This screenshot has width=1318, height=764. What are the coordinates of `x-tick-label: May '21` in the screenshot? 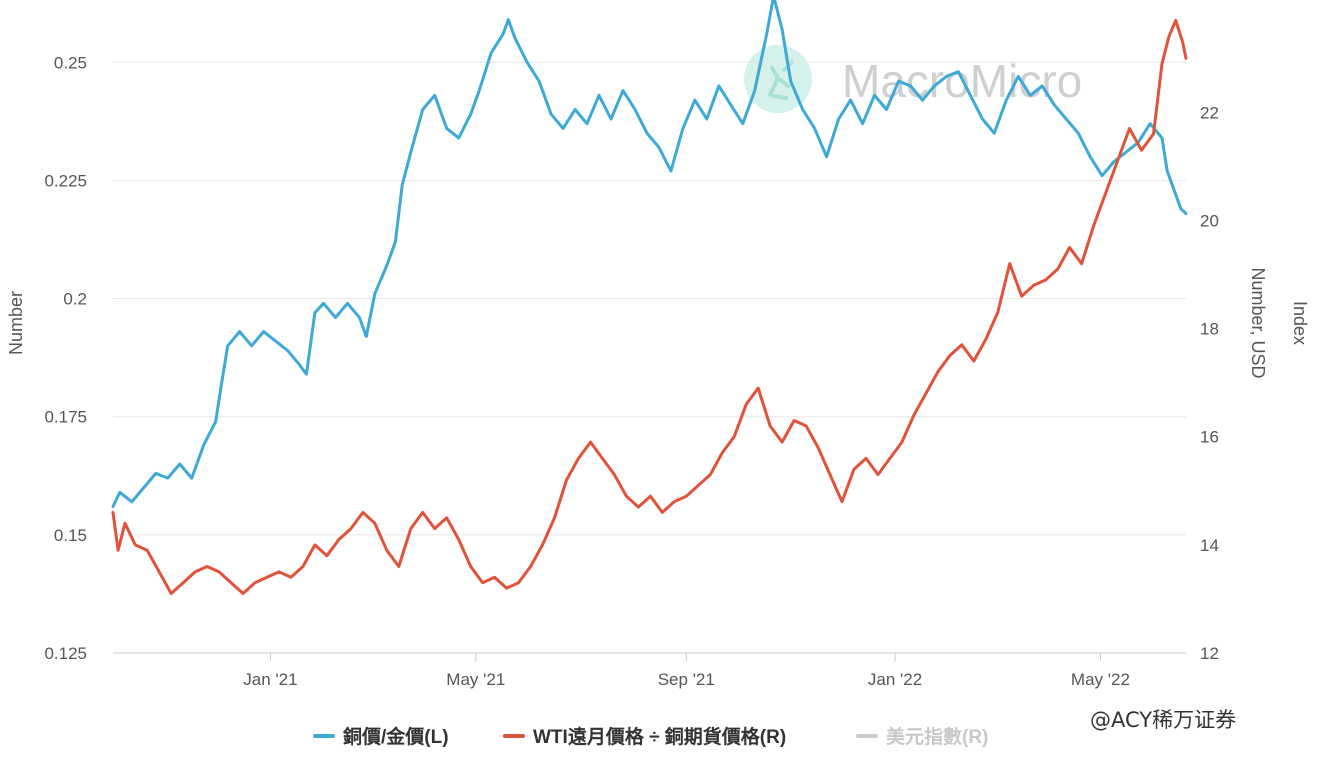 It's located at (475, 679).